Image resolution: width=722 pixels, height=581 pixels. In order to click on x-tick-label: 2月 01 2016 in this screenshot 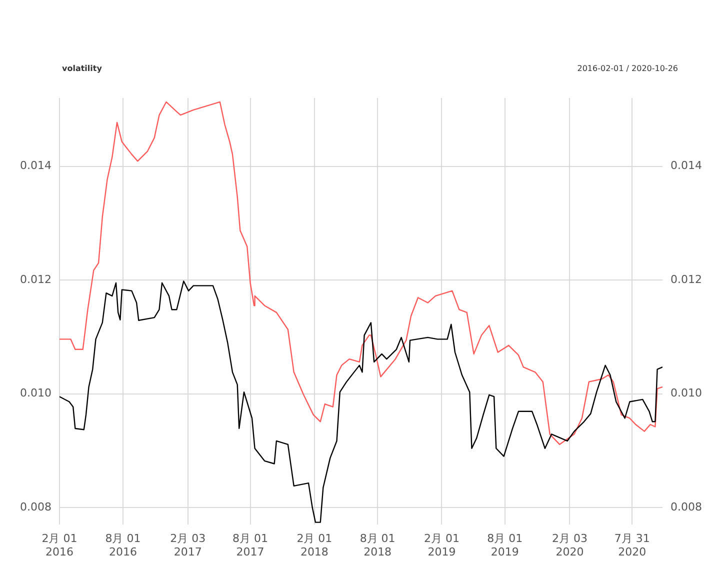, I will do `click(60, 545)`.